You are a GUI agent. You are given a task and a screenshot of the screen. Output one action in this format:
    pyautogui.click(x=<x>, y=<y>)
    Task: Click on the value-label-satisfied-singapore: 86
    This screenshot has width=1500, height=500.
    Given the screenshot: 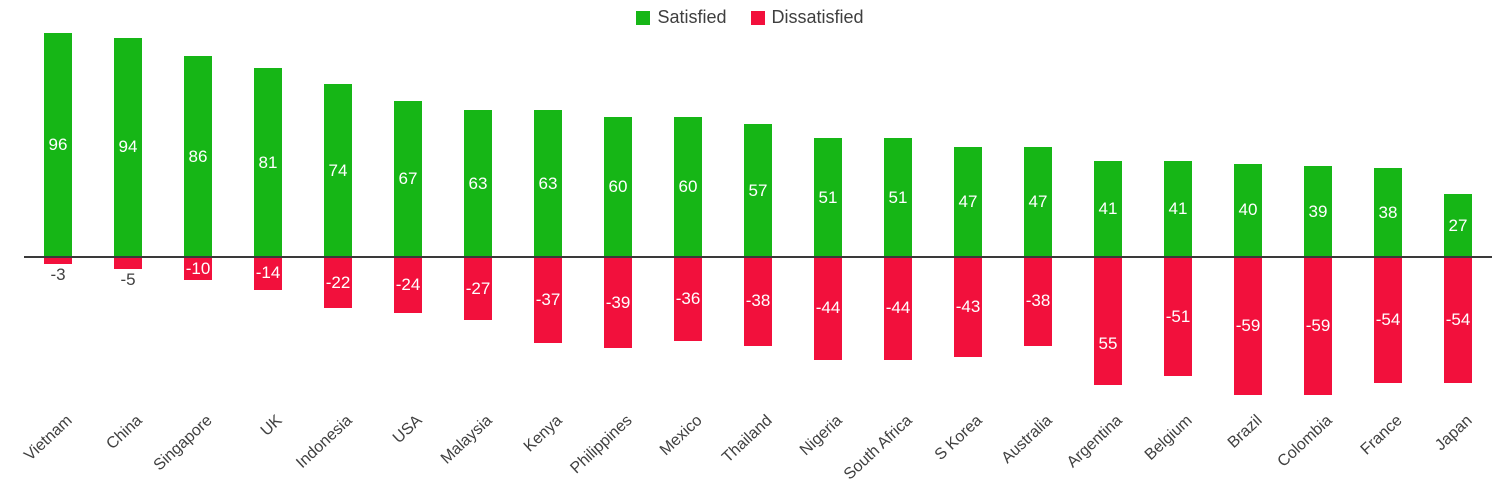 What is the action you would take?
    pyautogui.click(x=198, y=156)
    